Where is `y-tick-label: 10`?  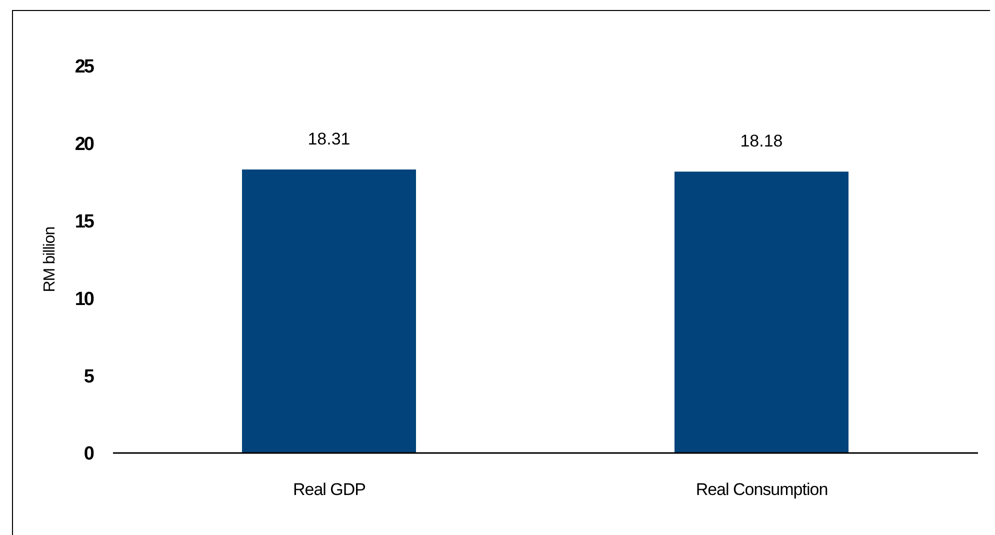 y-tick-label: 10 is located at coordinates (84, 299).